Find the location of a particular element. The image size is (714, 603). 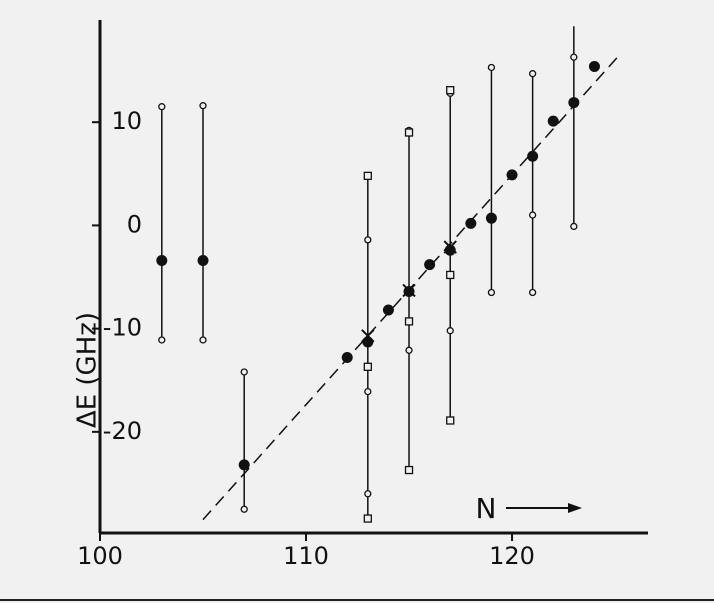

y-tick-label: -10 is located at coordinates (122, 328).